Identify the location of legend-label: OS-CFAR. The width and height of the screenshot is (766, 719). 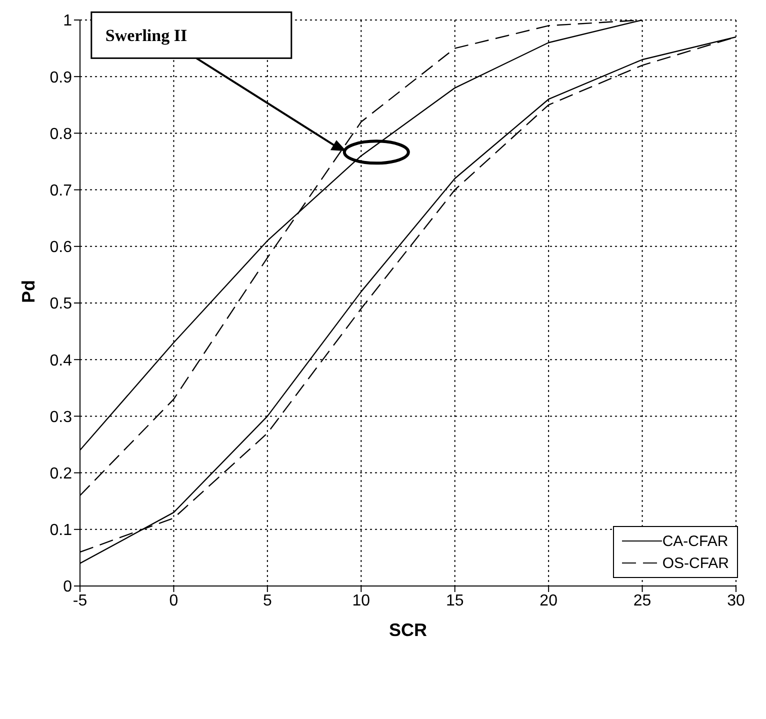
(695, 563).